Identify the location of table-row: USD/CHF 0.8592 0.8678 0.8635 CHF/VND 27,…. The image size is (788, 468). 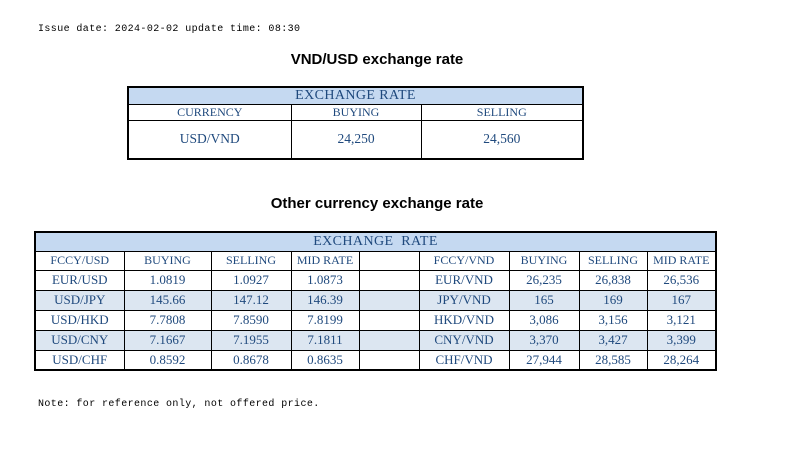
(375, 360).